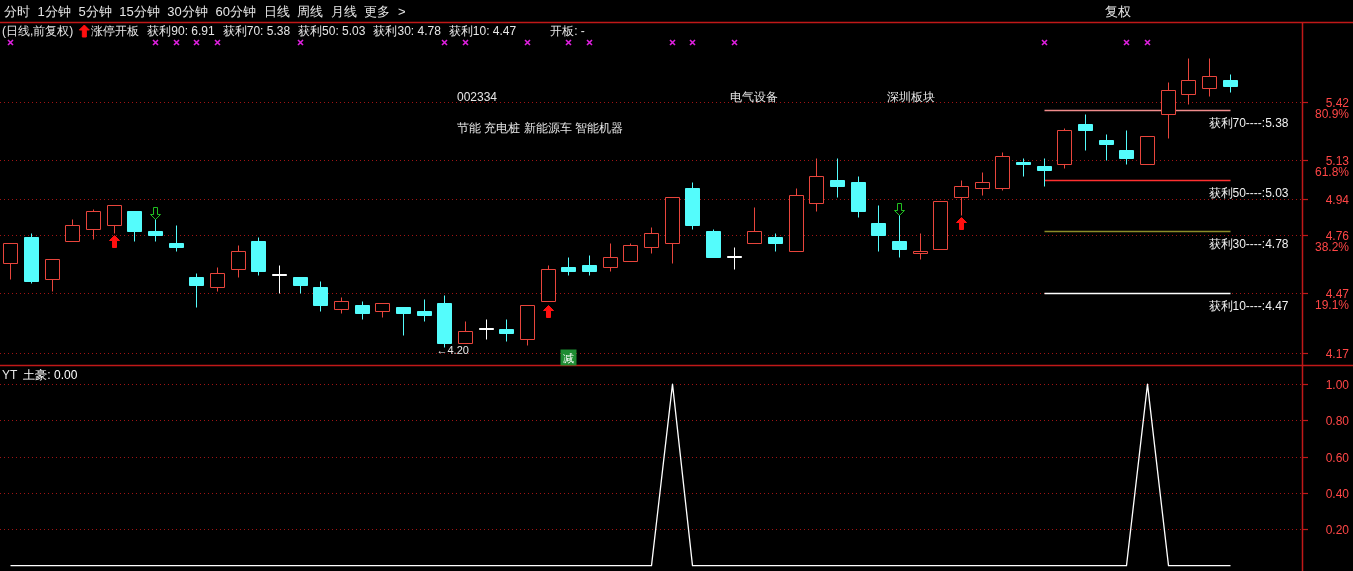 This screenshot has height=571, width=1353. Describe the element at coordinates (332, 31) in the screenshot. I see `annotation: 获利50: 5.03` at that location.